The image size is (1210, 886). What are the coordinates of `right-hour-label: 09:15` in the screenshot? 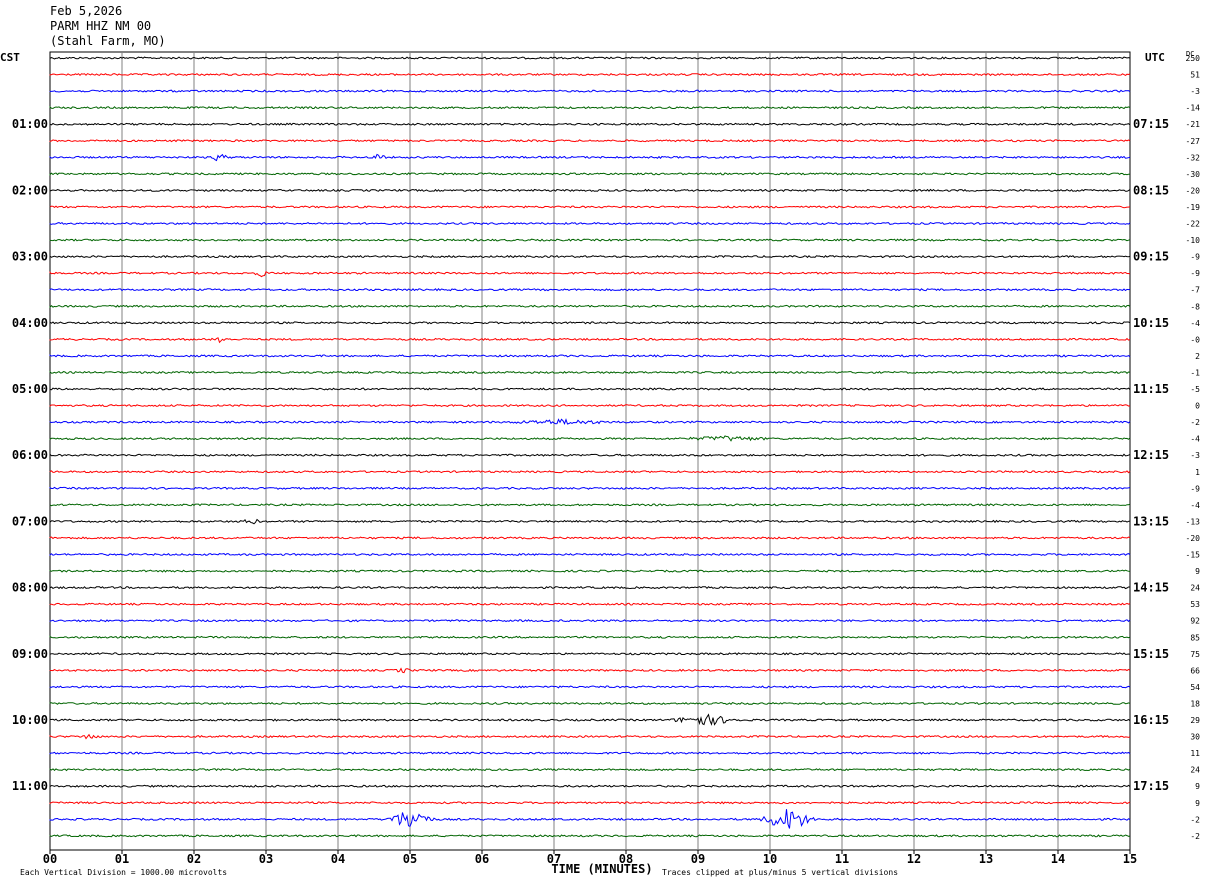 It's located at (1151, 257).